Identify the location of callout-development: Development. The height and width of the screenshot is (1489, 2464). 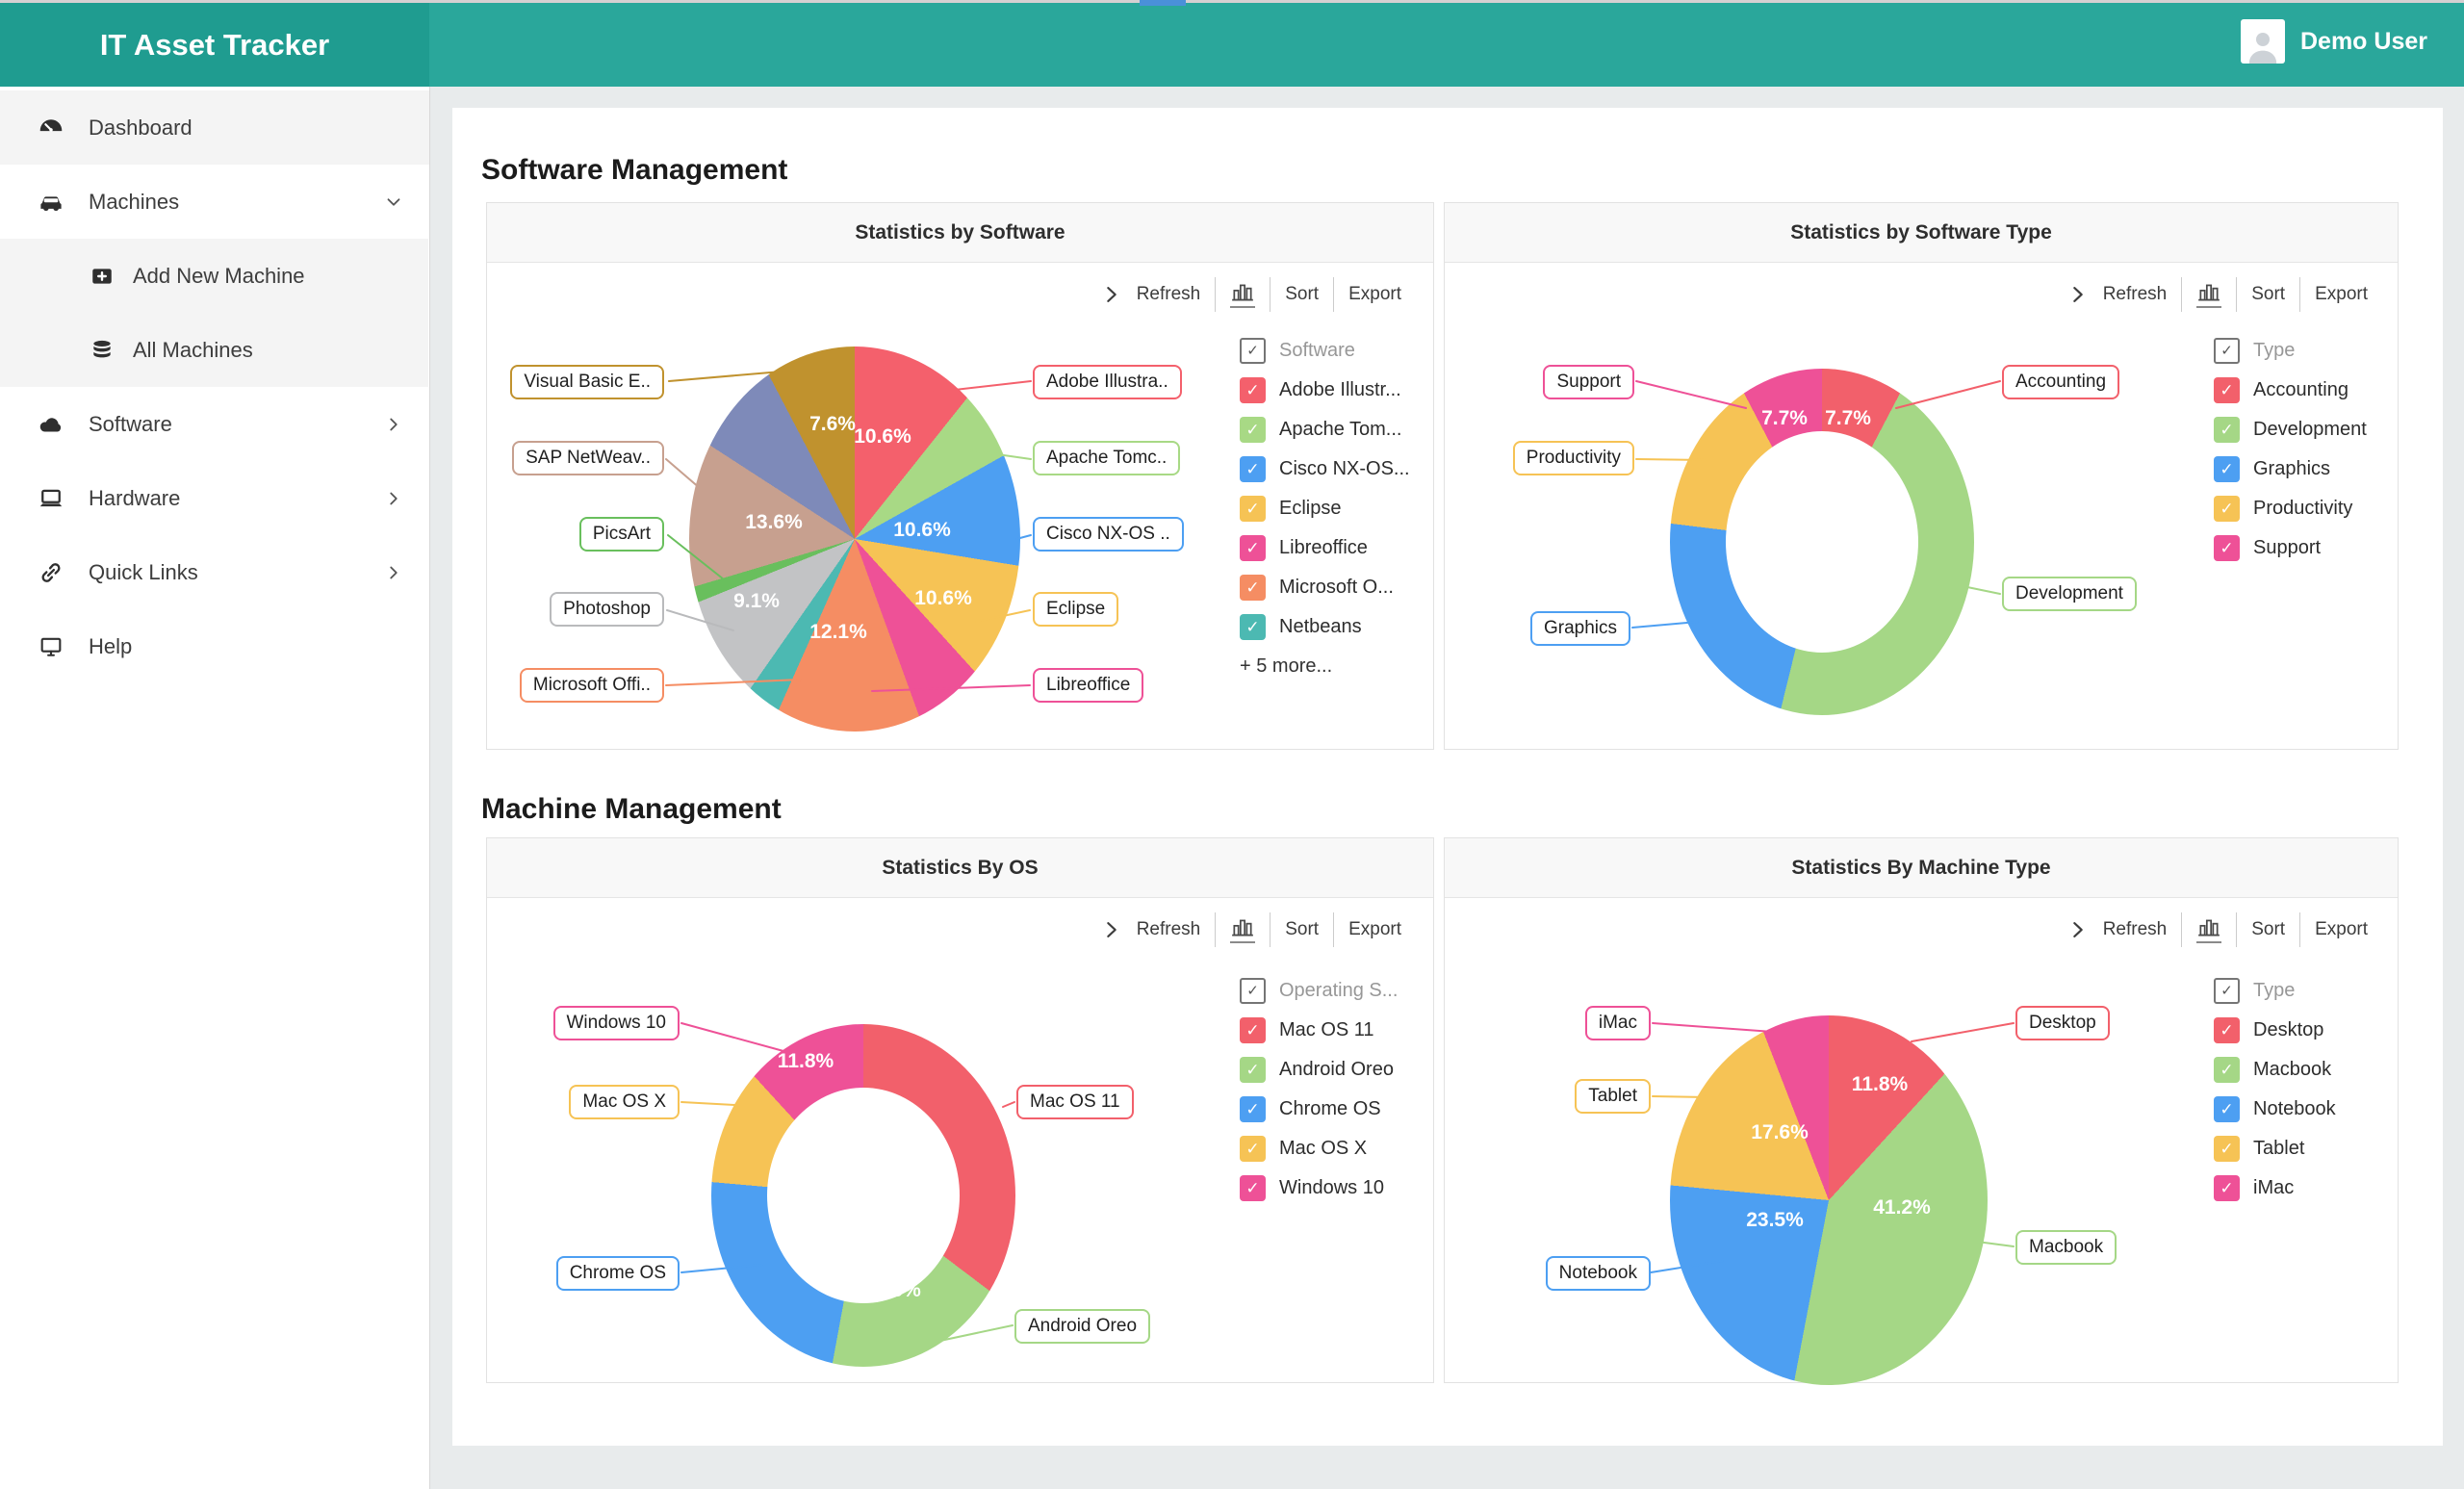
(2069, 594).